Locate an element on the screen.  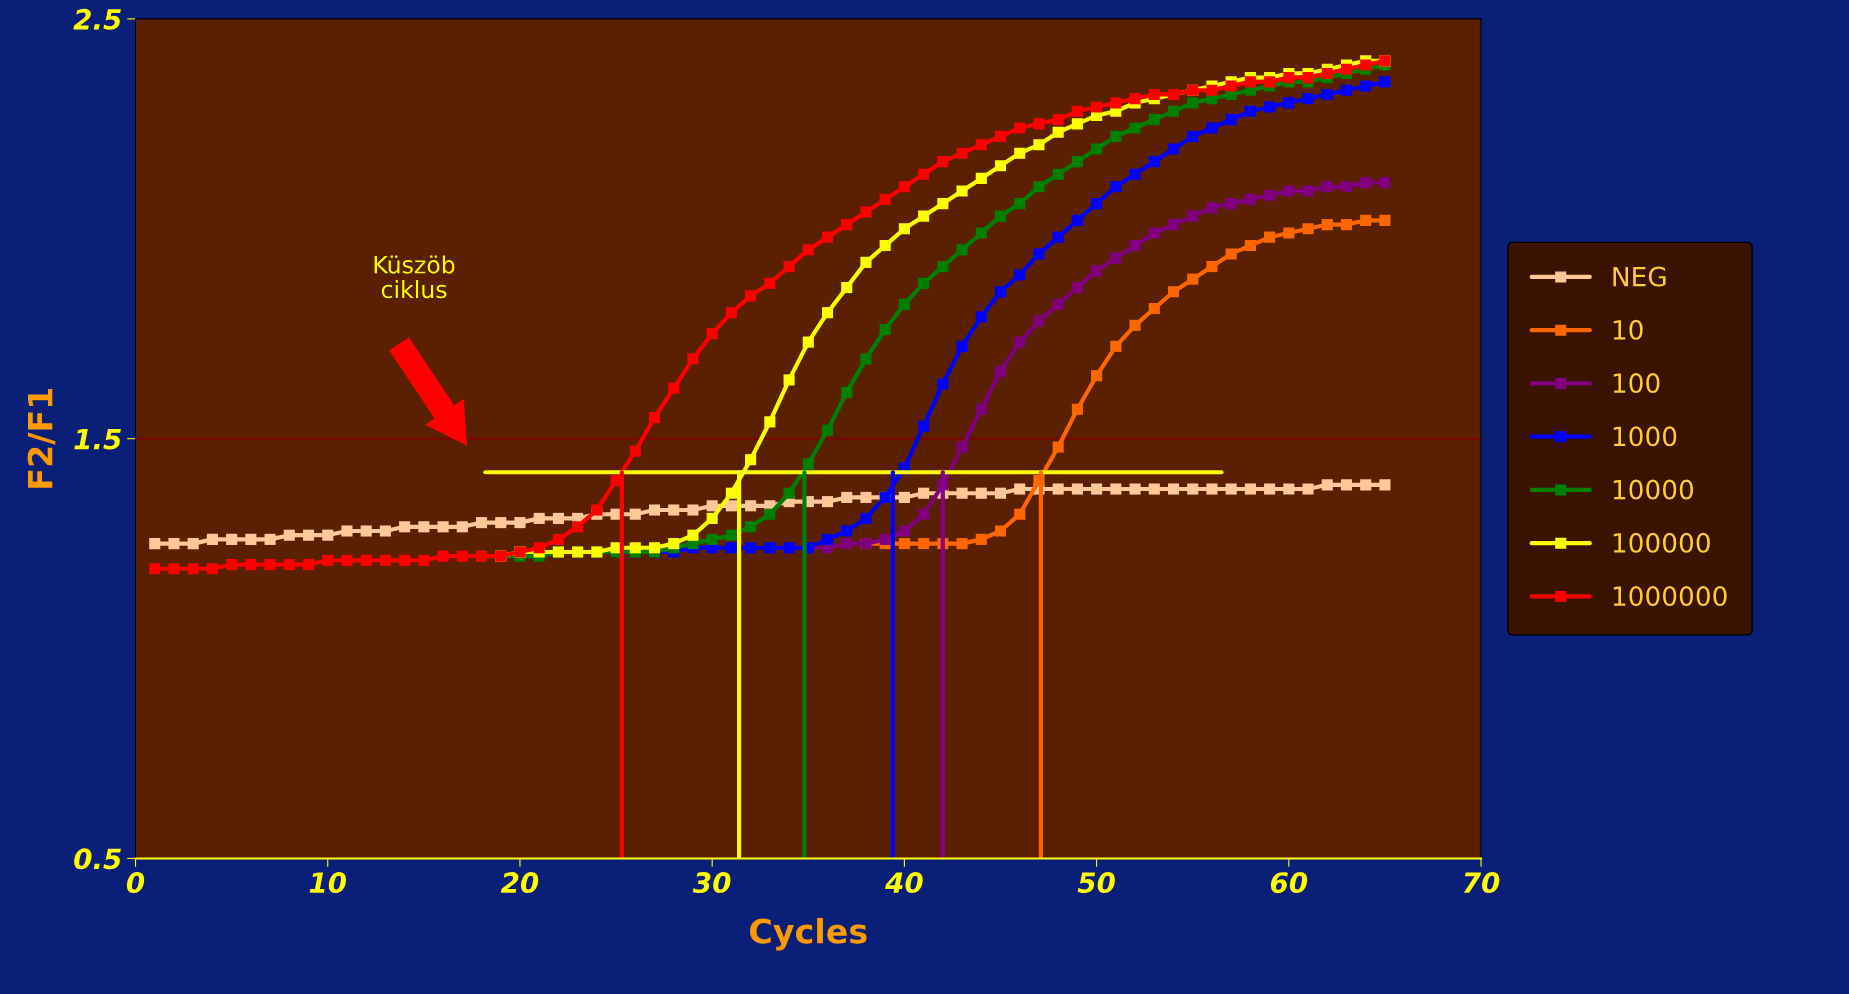
x-tick-label: 30 is located at coordinates (711, 883).